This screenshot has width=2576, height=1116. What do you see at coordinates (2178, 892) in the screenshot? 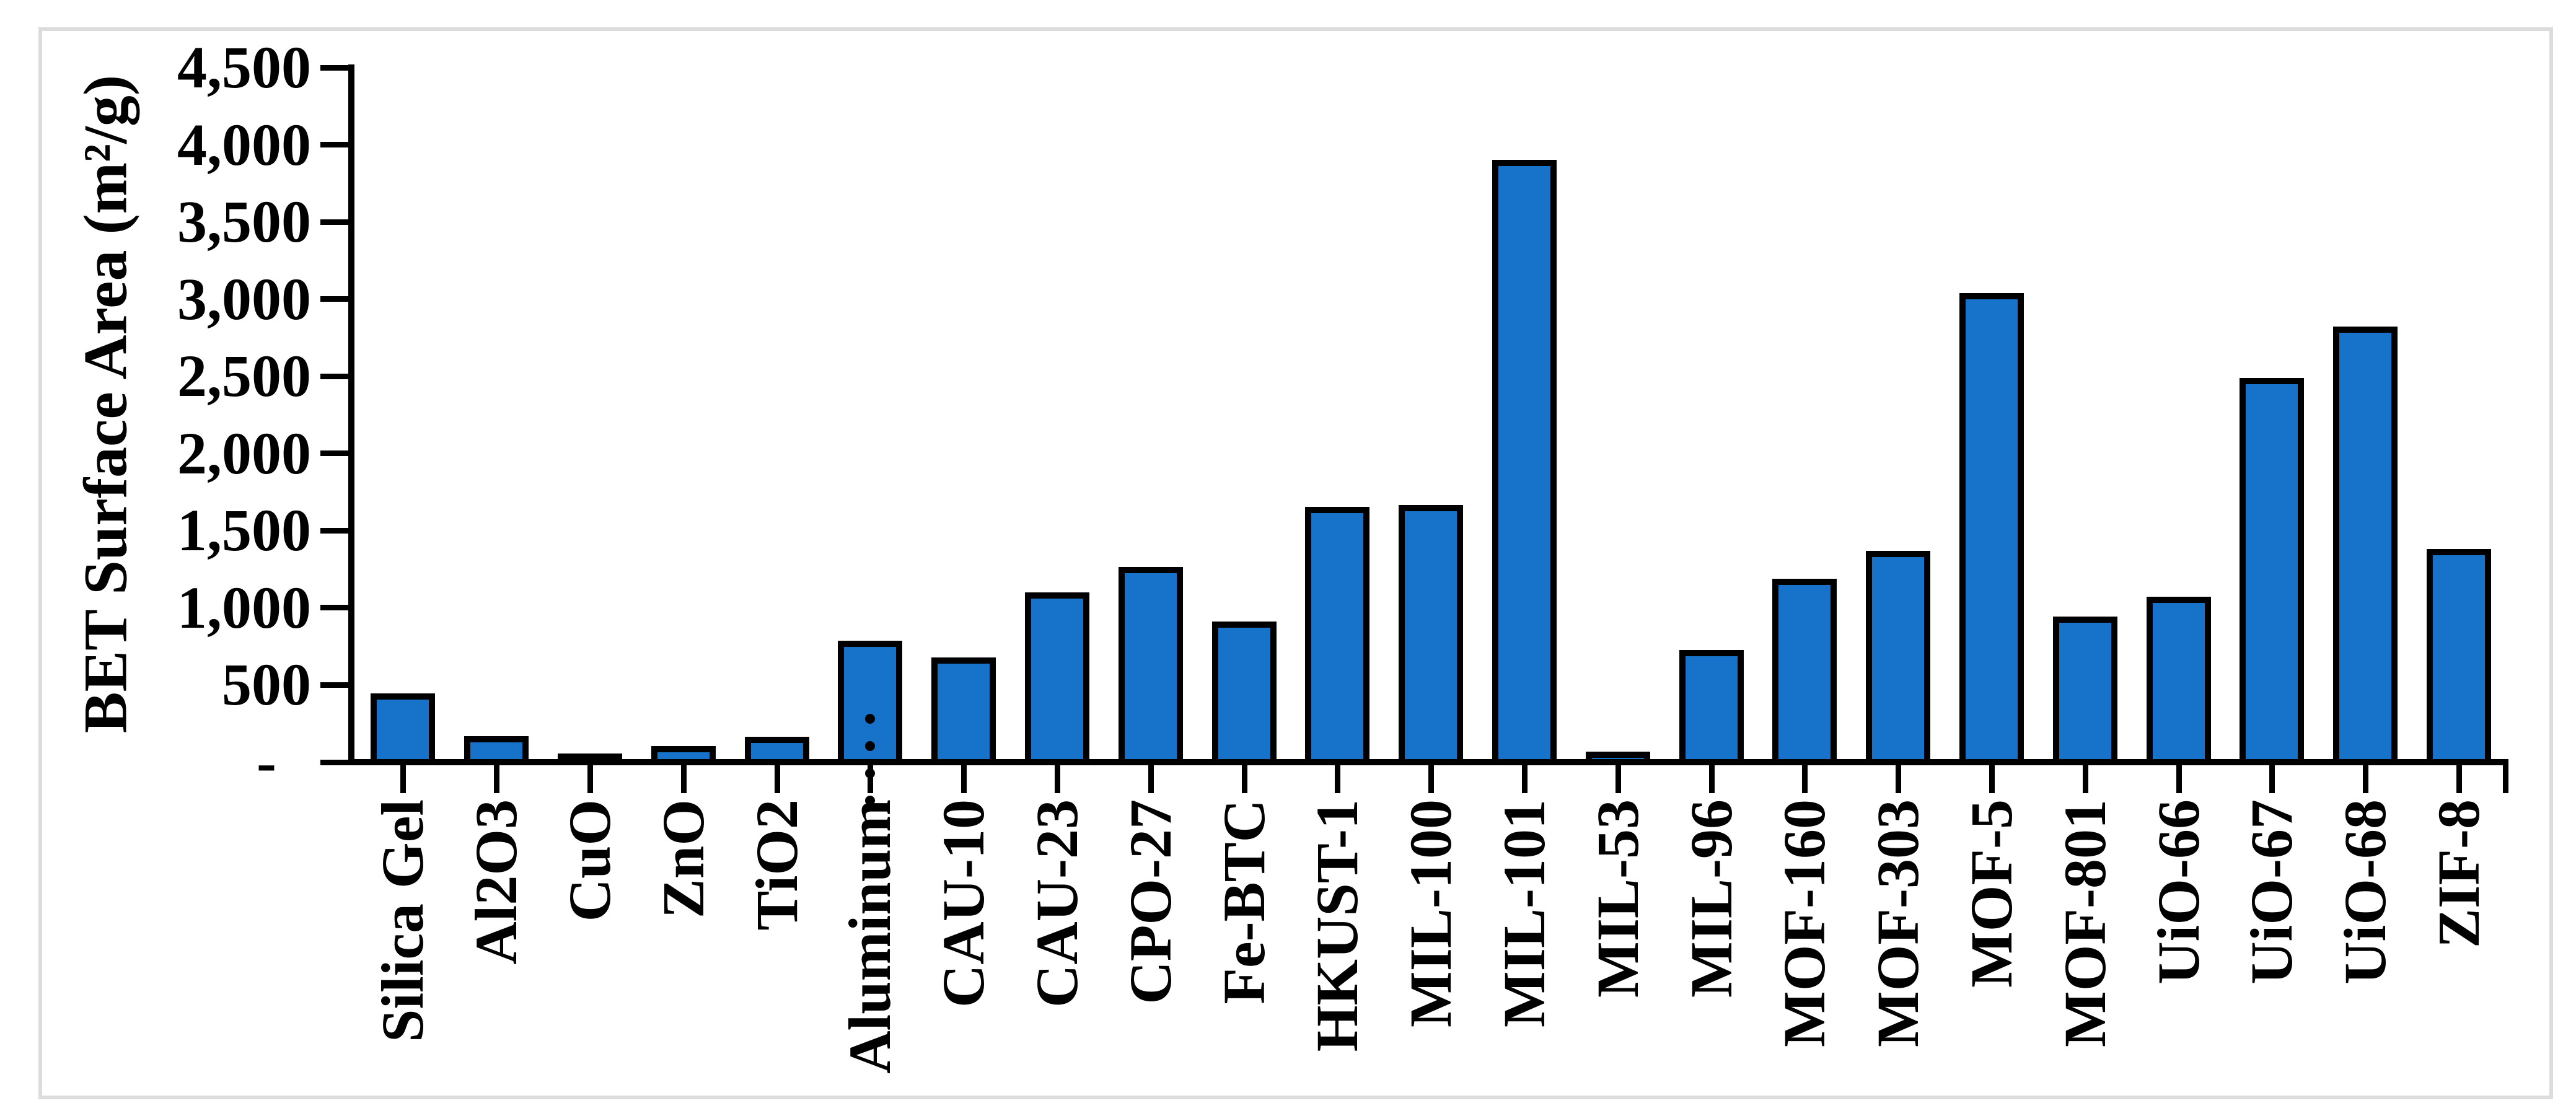
I see `x-label-uio-66: UiO-66` at bounding box center [2178, 892].